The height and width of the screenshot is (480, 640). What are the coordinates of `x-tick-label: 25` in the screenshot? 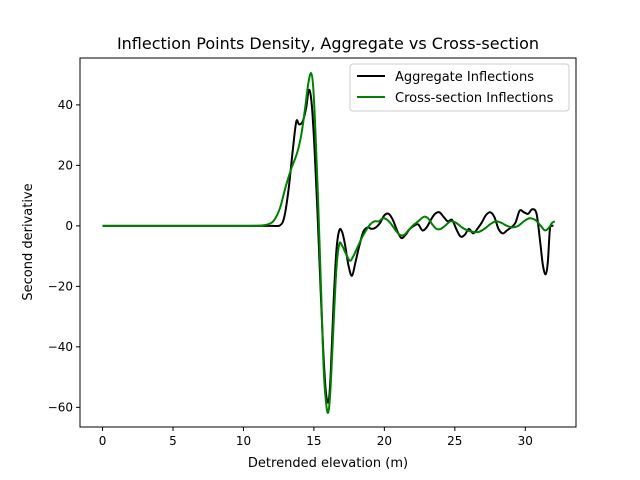 It's located at (454, 441).